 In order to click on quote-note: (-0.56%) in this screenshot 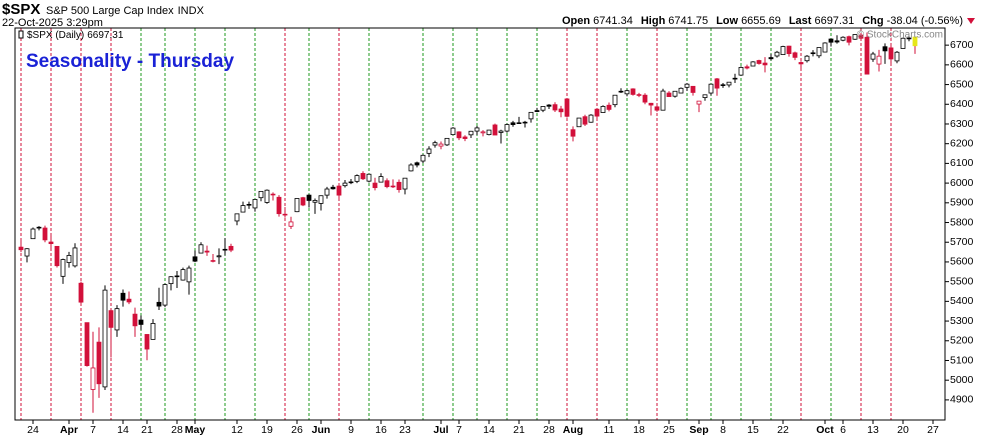, I will do `click(942, 21)`.